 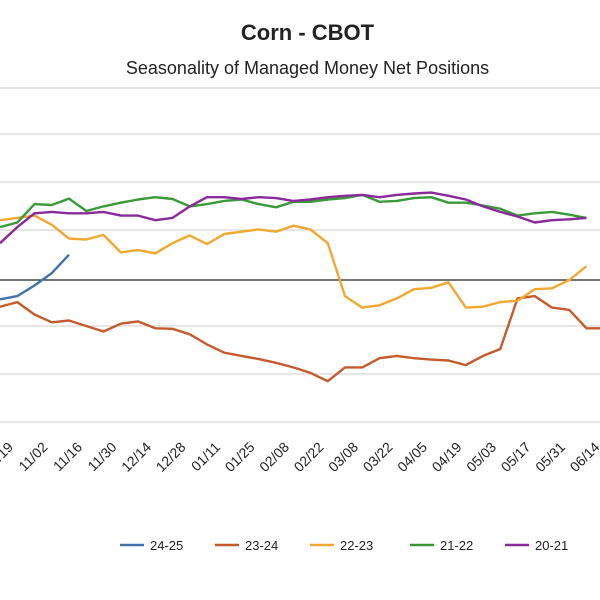 I want to click on x-tick-label: 05/17, so click(x=516, y=457).